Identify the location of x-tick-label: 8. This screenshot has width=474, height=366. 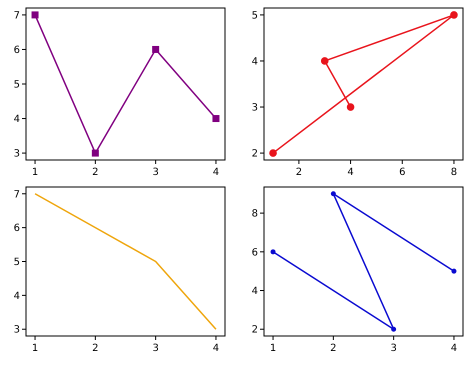
(454, 172).